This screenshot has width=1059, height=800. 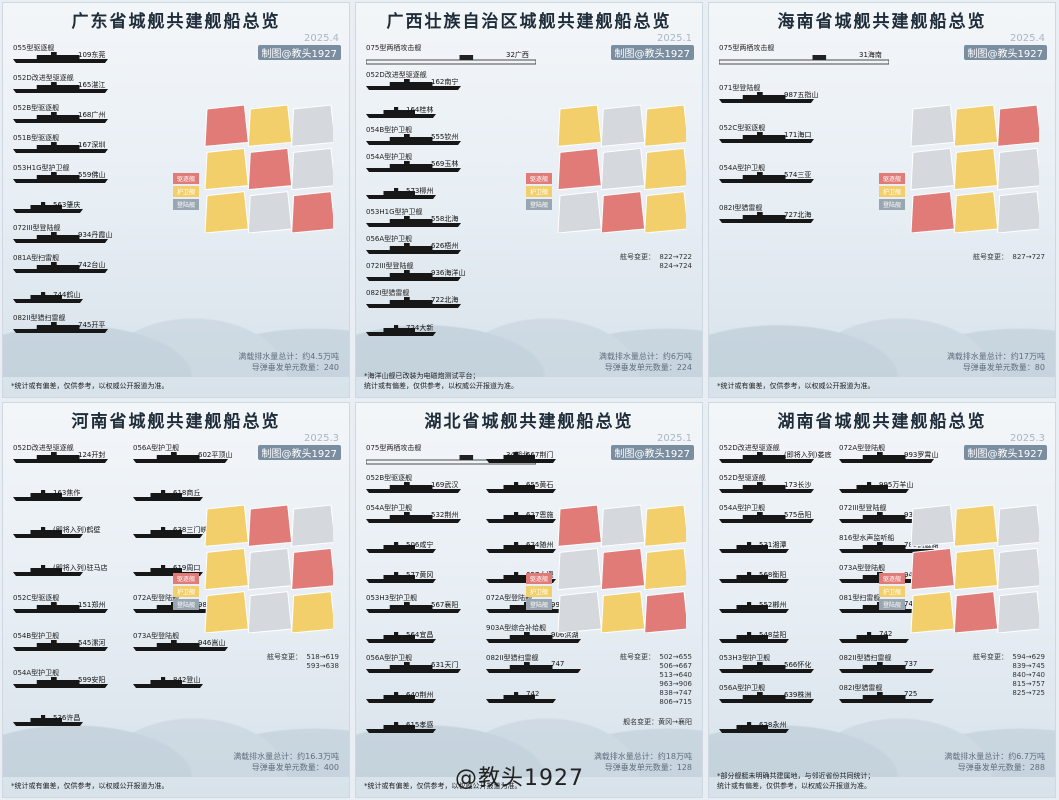 I want to click on panel-title: 海南省城舰共建舰船总览, so click(x=882, y=22).